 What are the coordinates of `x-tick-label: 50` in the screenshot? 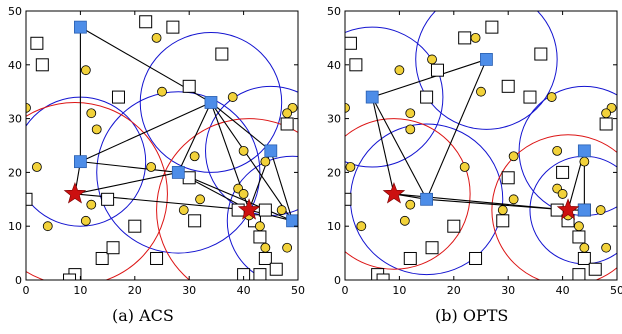 It's located at (616, 290).